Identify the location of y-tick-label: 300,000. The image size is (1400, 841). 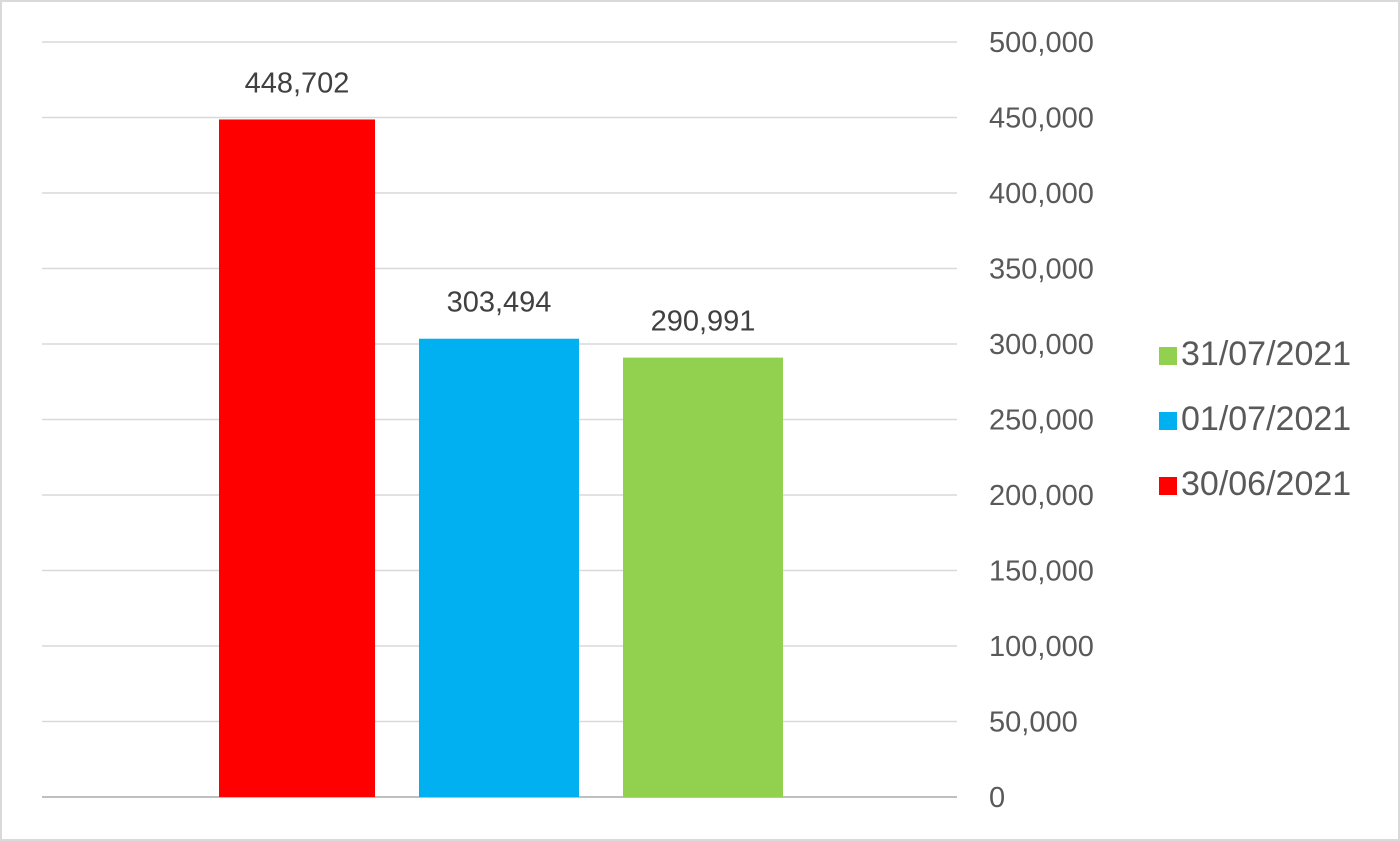
(1041, 345).